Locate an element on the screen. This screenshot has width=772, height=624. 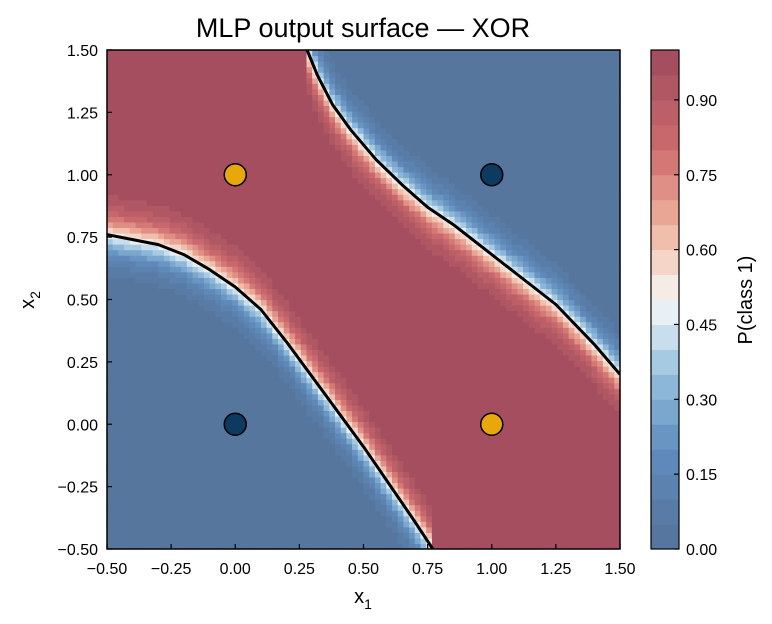
chart-title: MLP output surface — XOR is located at coordinates (363, 28).